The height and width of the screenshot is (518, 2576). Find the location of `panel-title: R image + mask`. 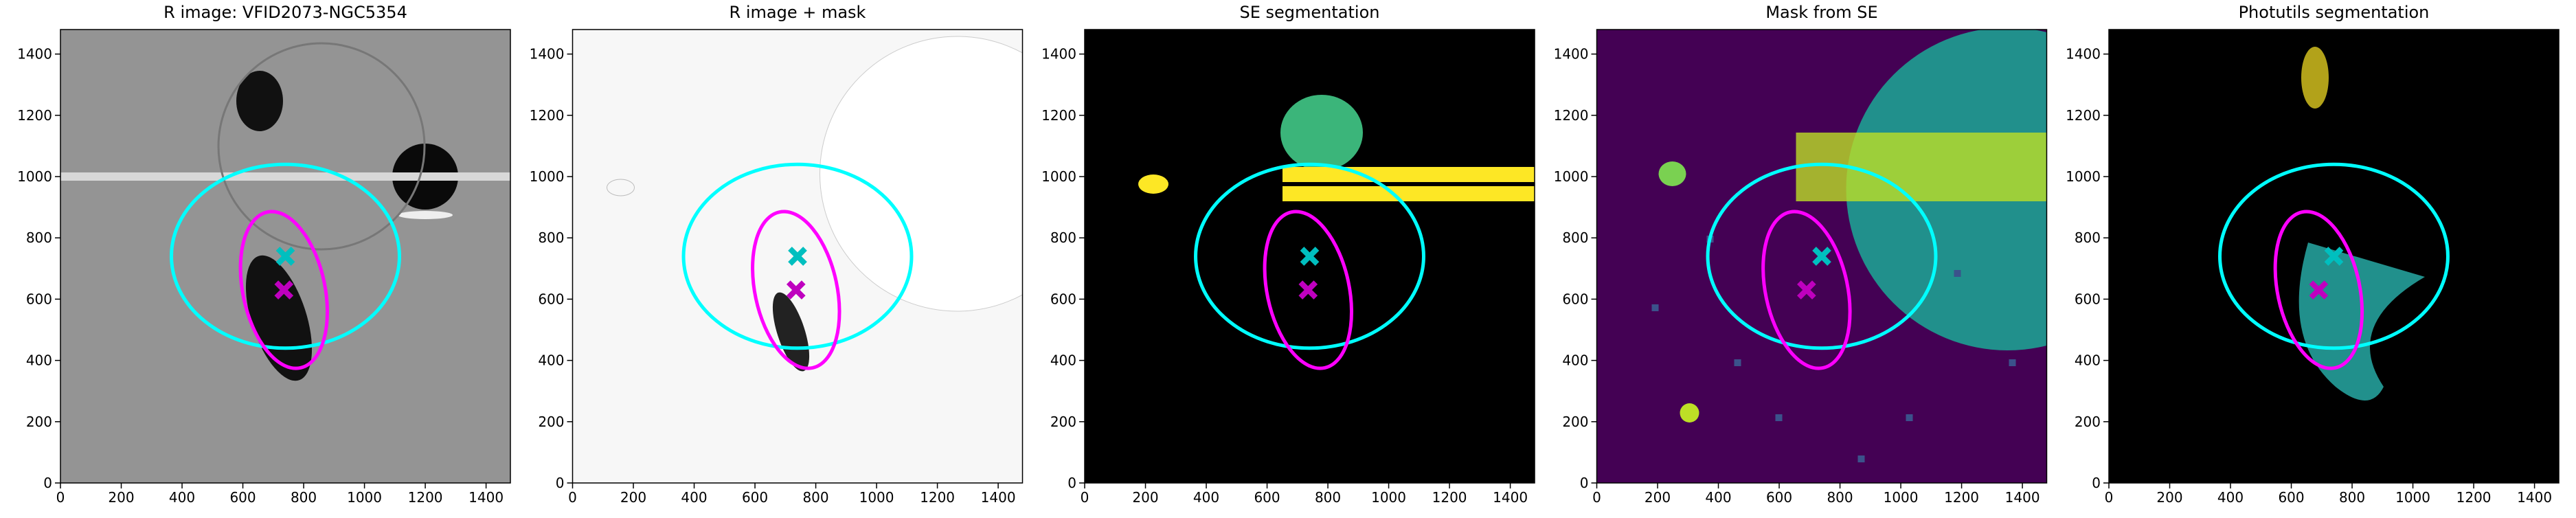

panel-title: R image + mask is located at coordinates (798, 12).